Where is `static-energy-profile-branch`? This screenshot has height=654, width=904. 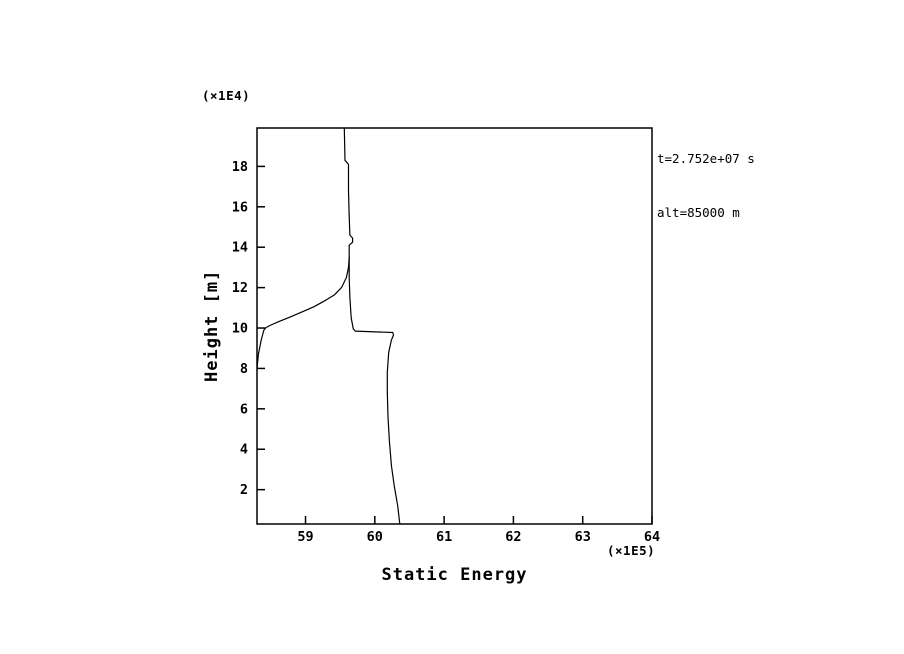 static-energy-profile-branch is located at coordinates (303, 312).